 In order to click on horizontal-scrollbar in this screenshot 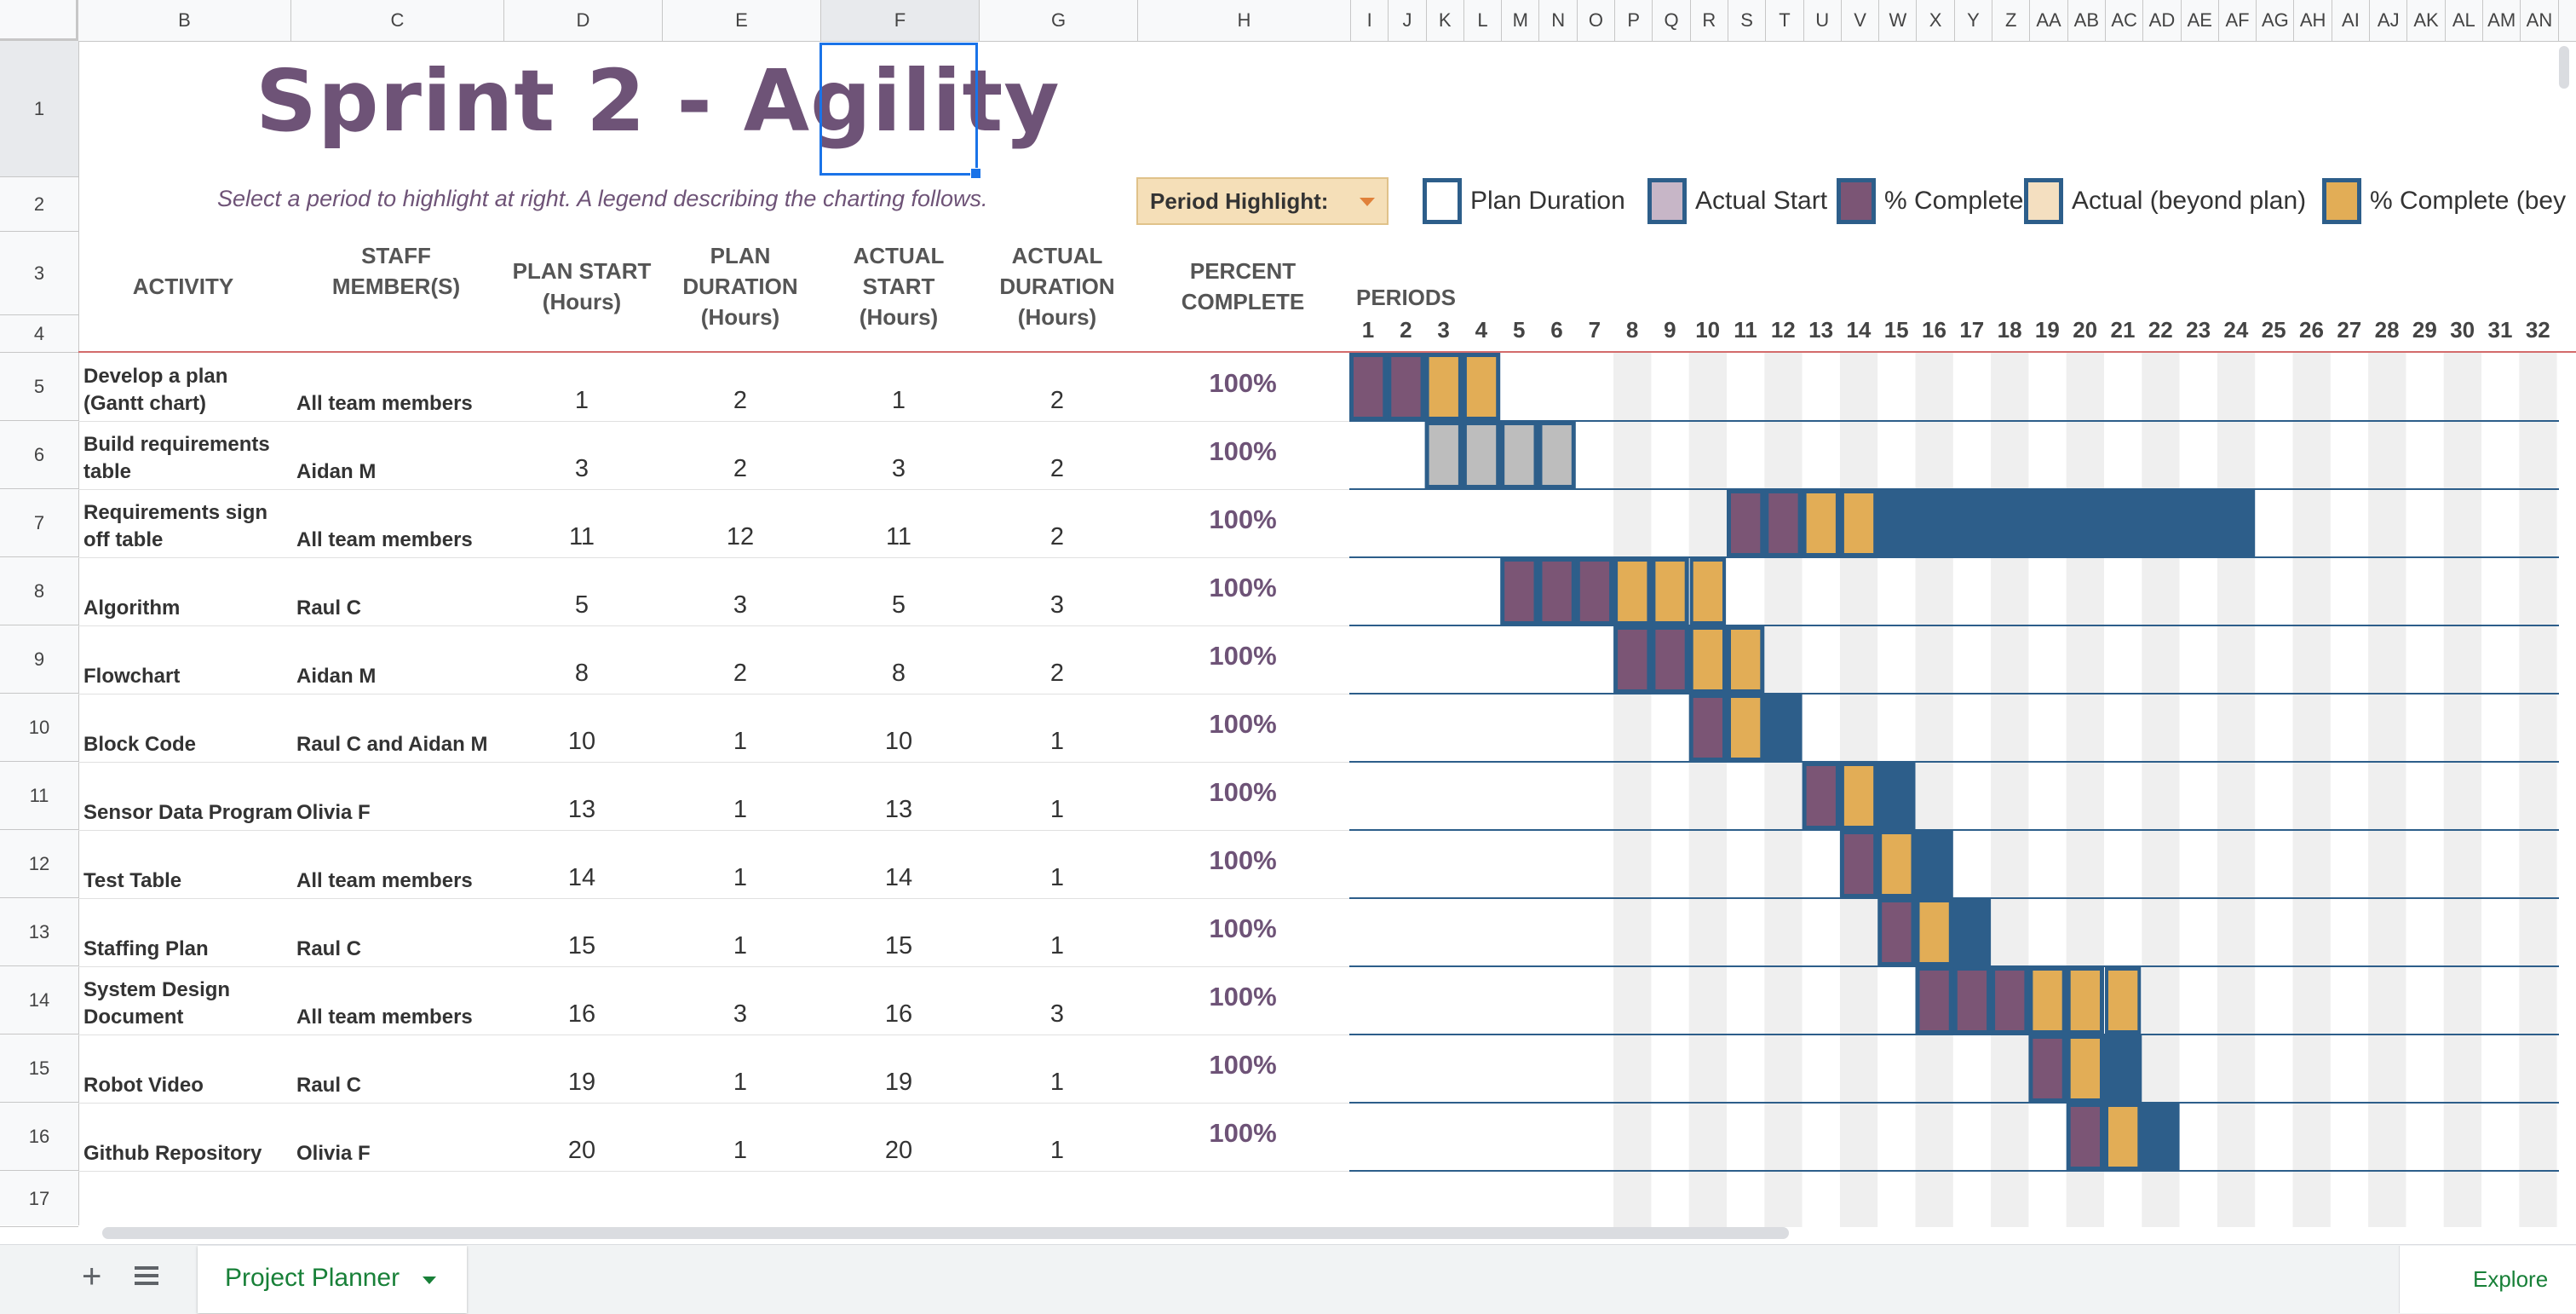, I will do `click(946, 1233)`.